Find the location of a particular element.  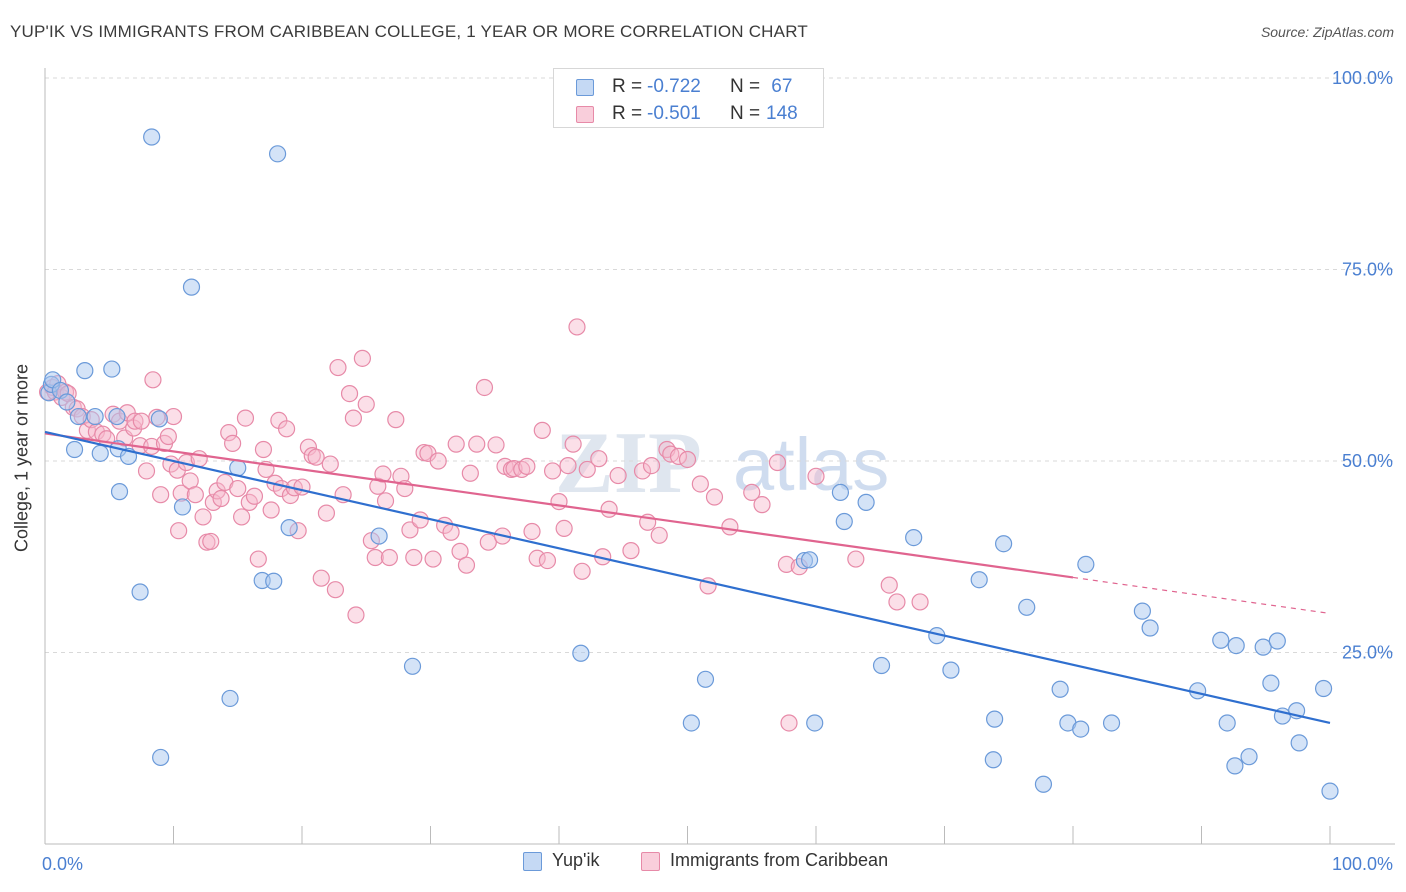

watermark-zip: ZIP is located at coordinates (628, 463).